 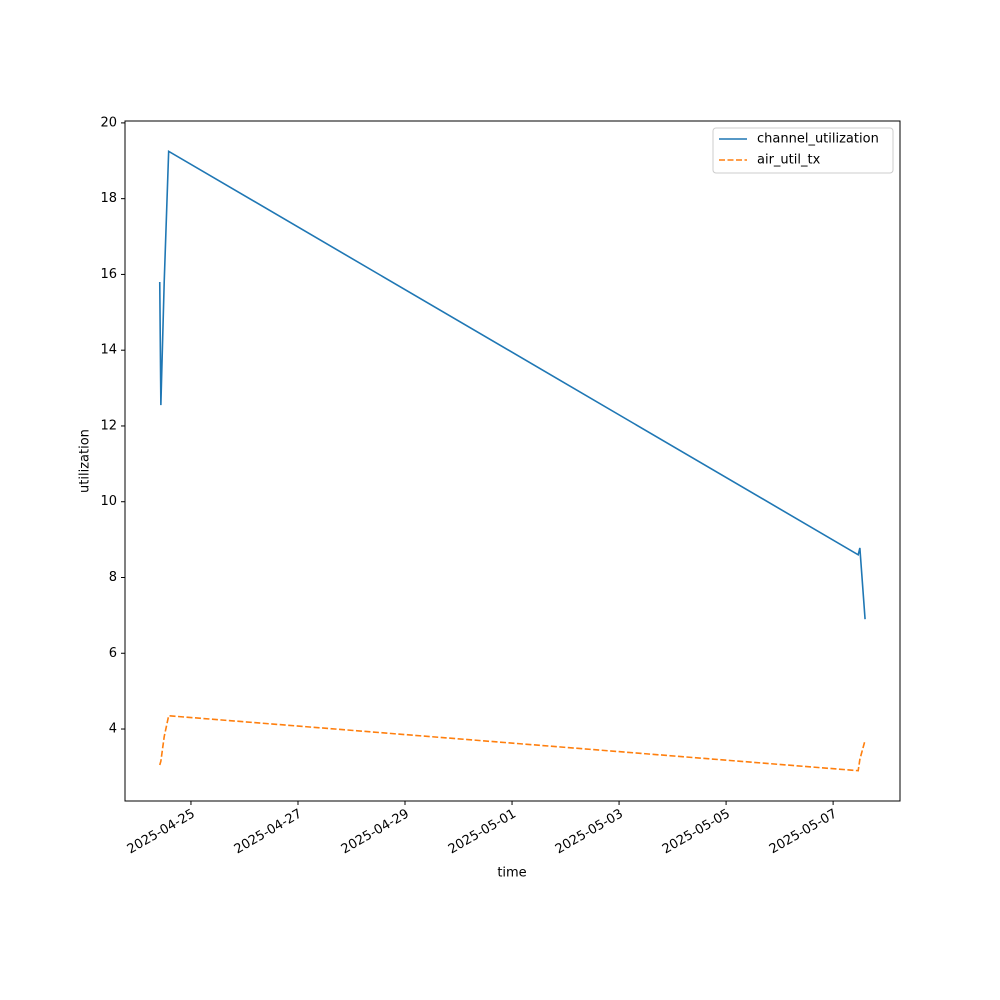 I want to click on x-tick-label: 2025-04-25, so click(x=161, y=832).